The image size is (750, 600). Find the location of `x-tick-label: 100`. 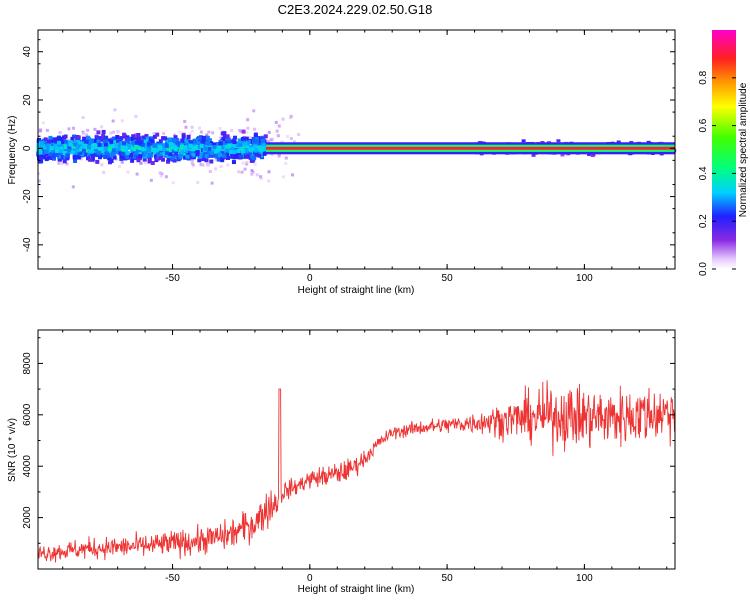

x-tick-label: 100 is located at coordinates (584, 578).